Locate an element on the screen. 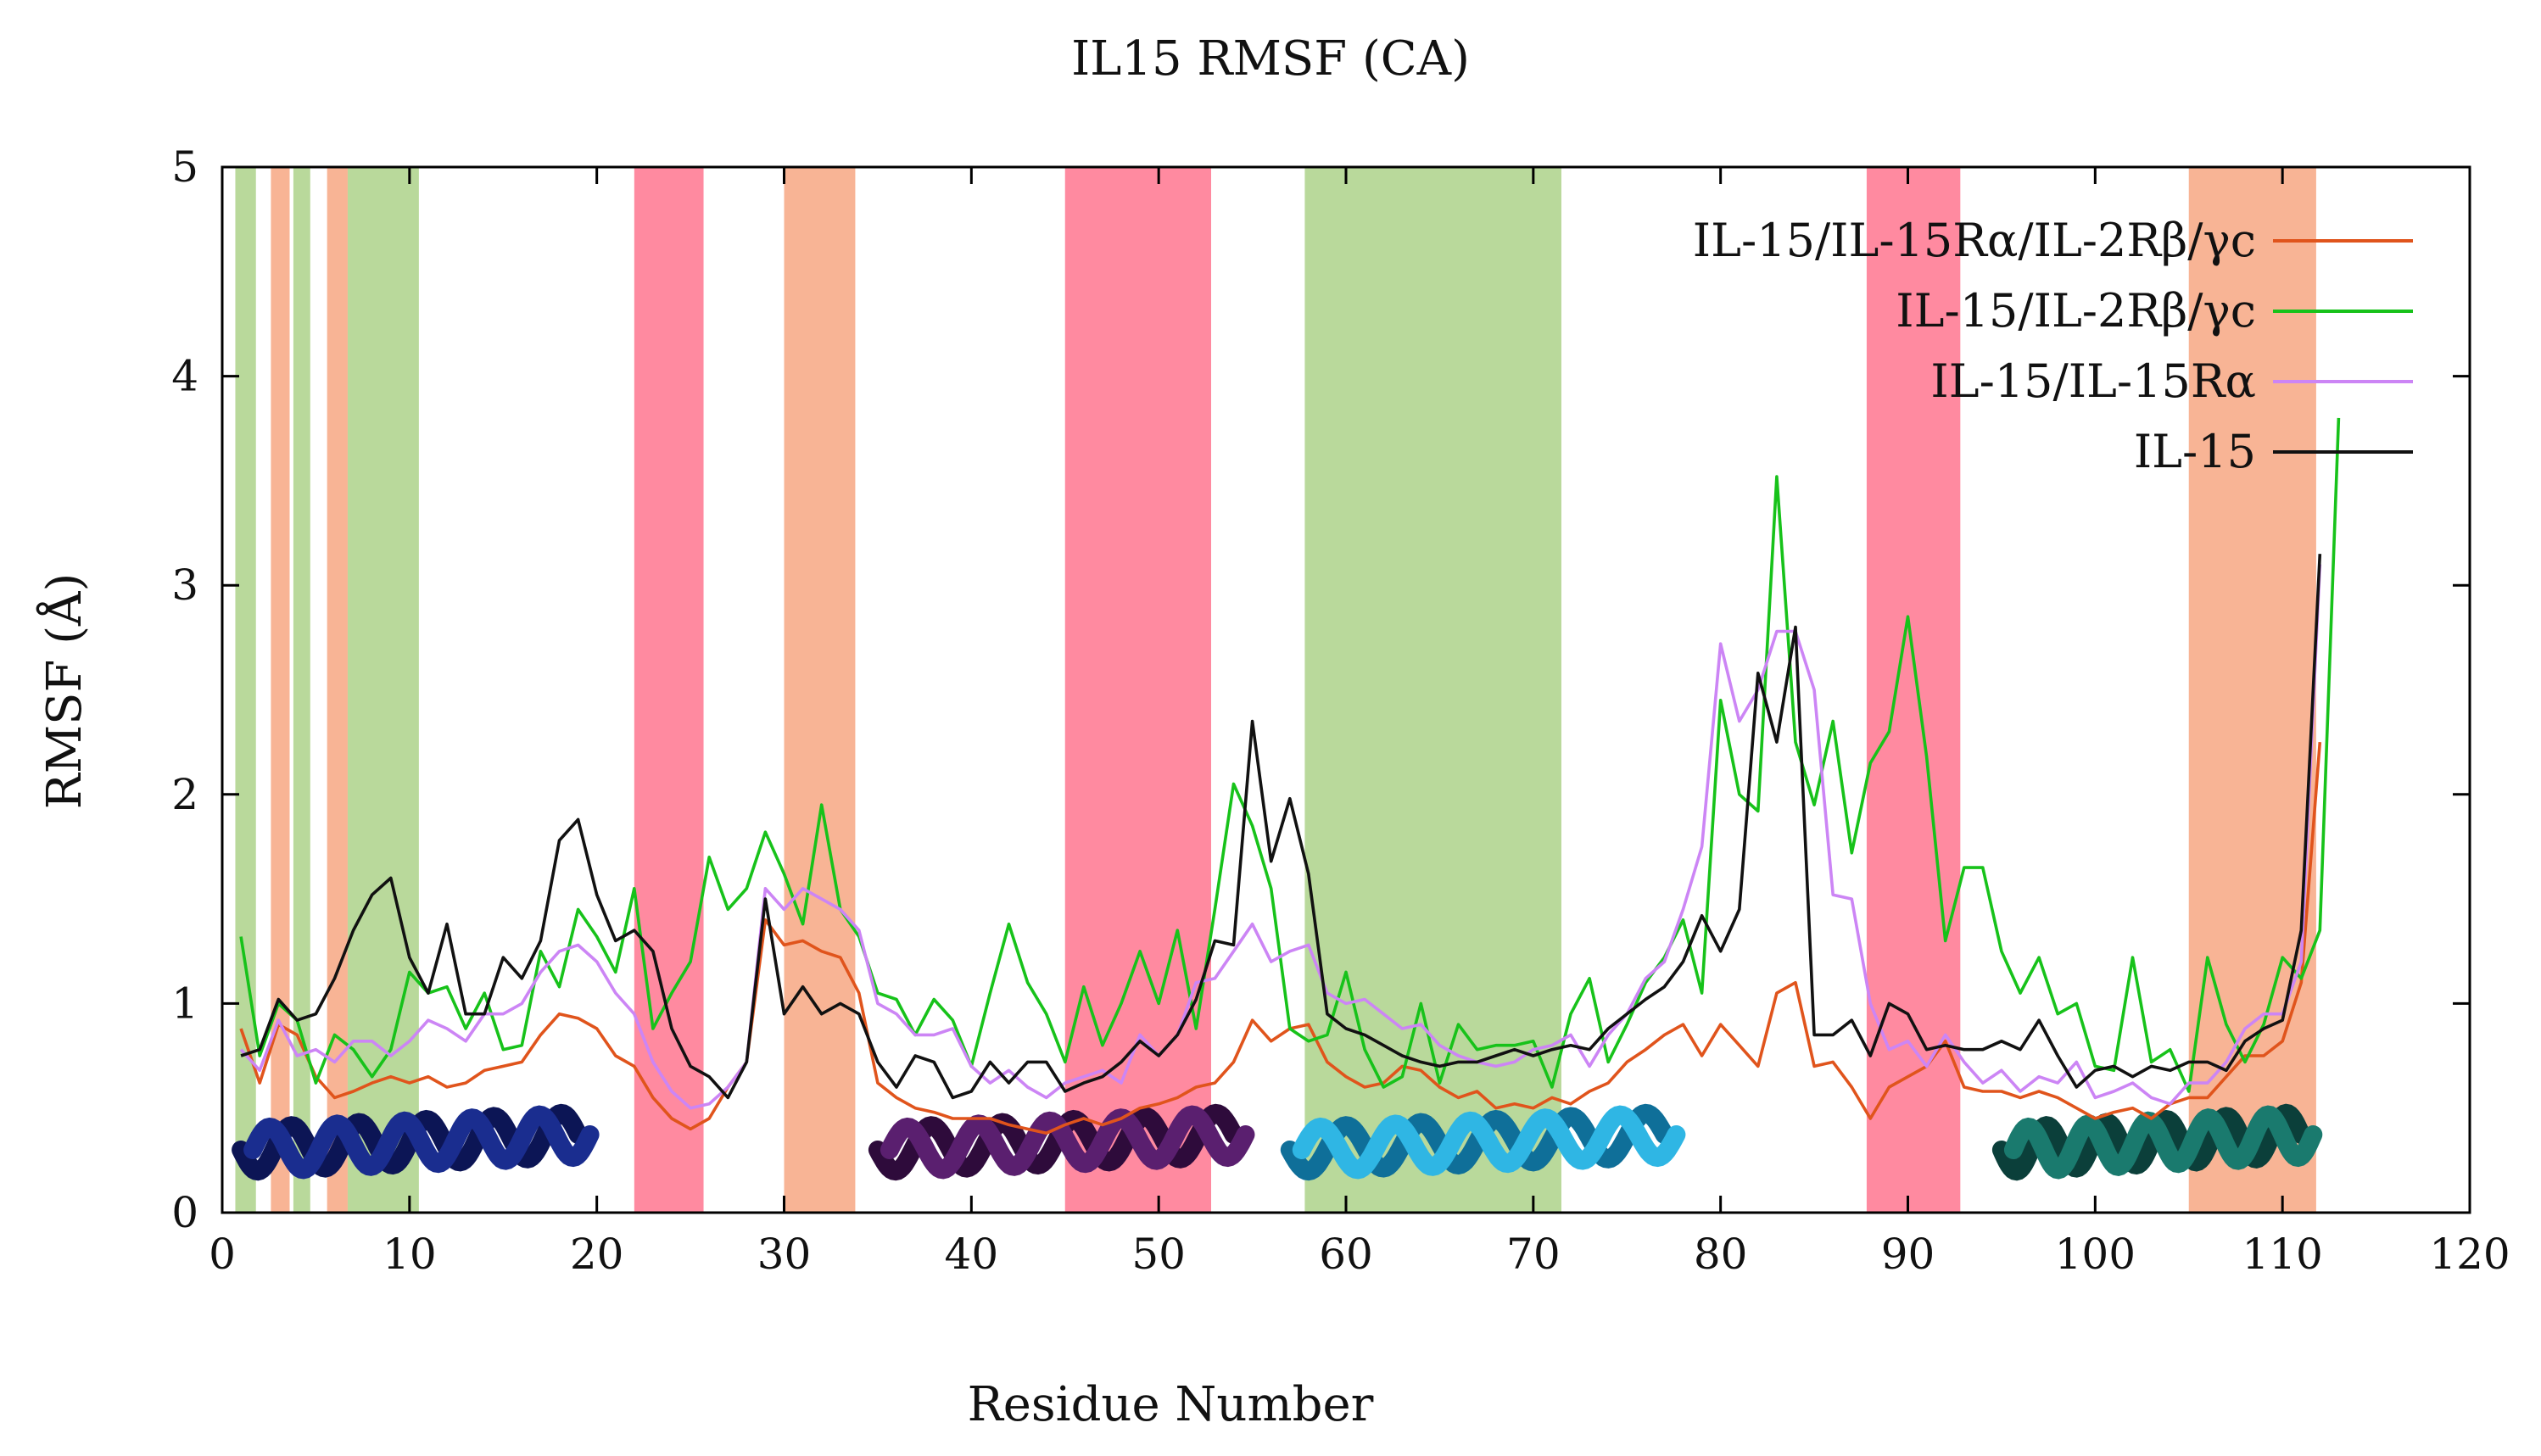 This screenshot has height=1456, width=2541. y-tick-label: 0 is located at coordinates (184, 1212).